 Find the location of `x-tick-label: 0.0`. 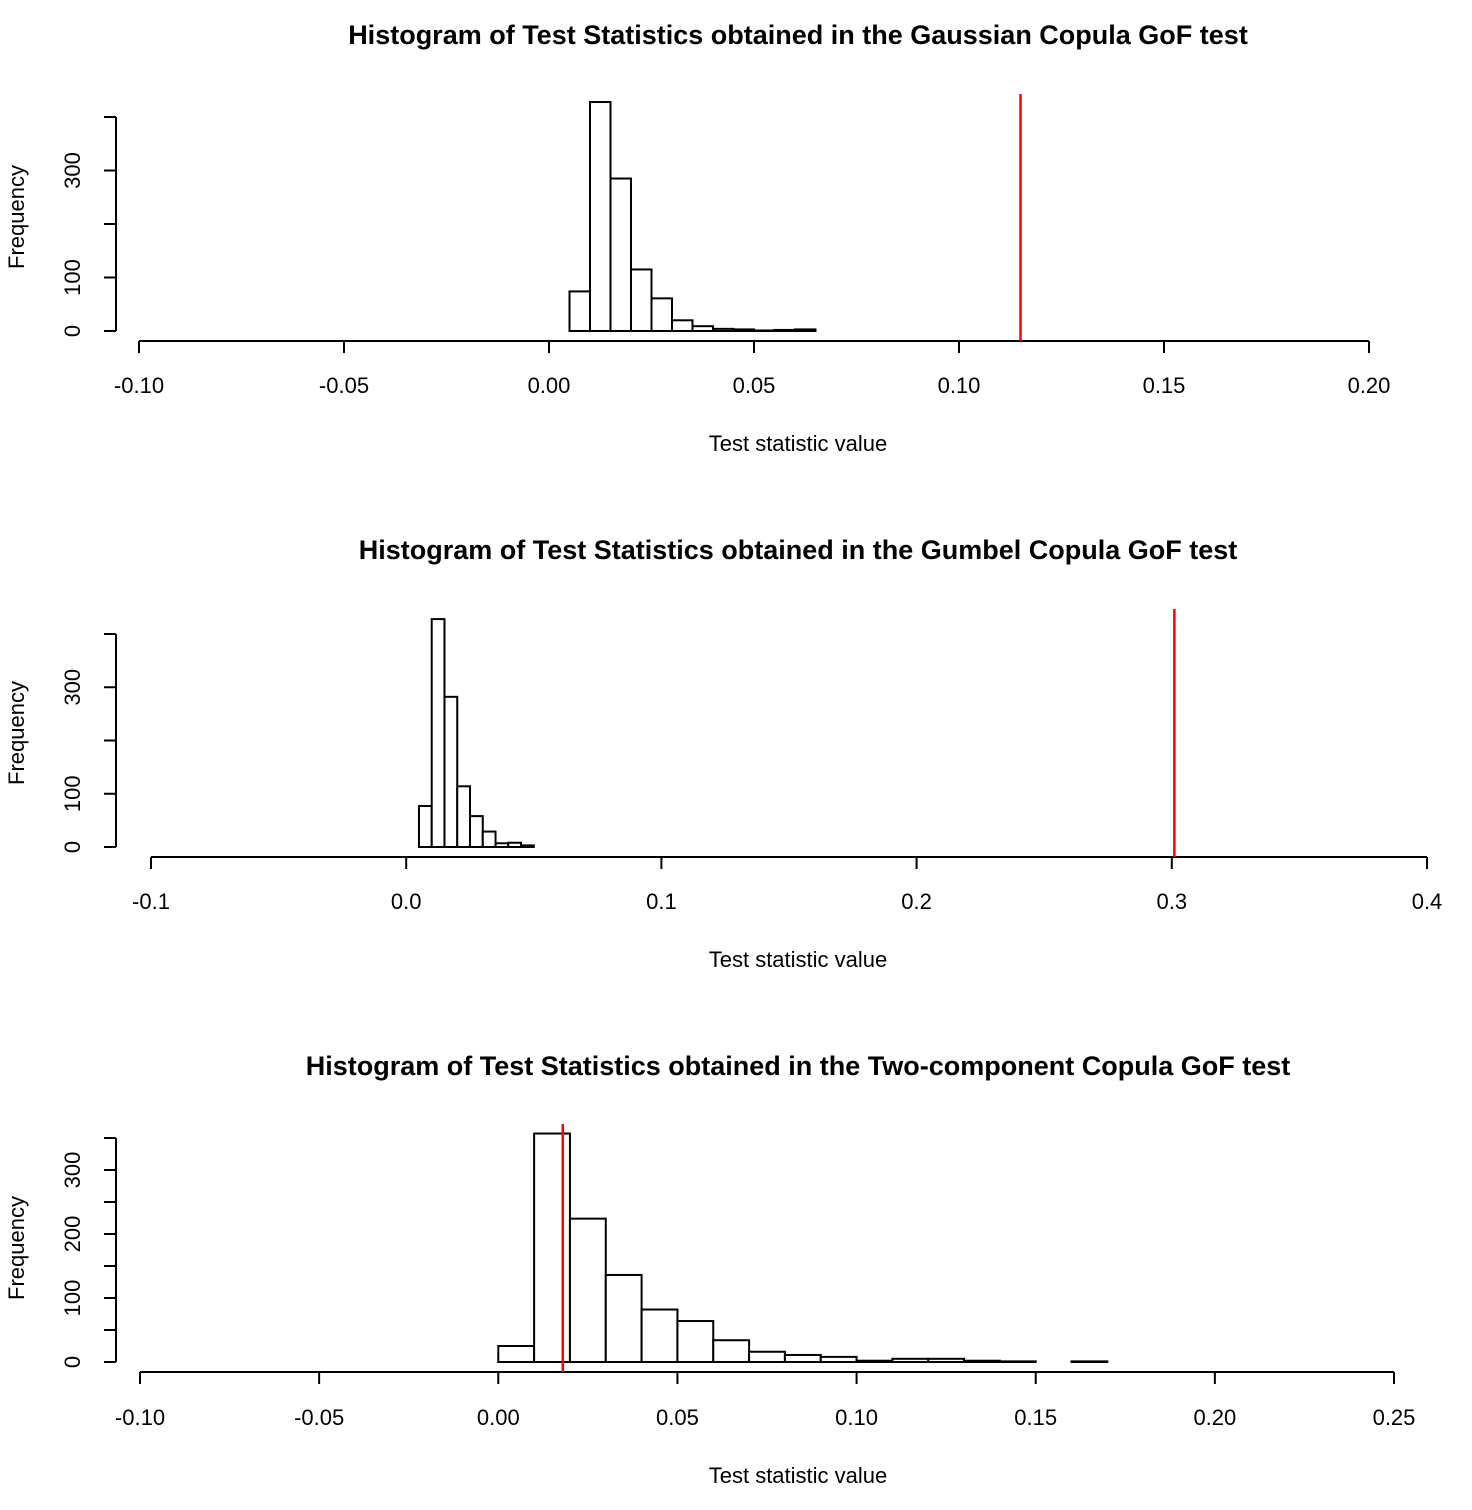

x-tick-label: 0.0 is located at coordinates (406, 901).